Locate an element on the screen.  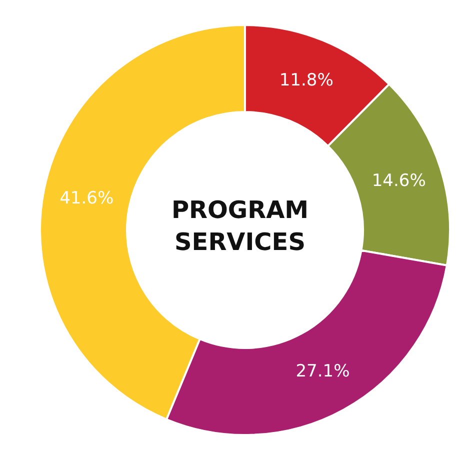
data-label: 14.6% is located at coordinates (399, 180).